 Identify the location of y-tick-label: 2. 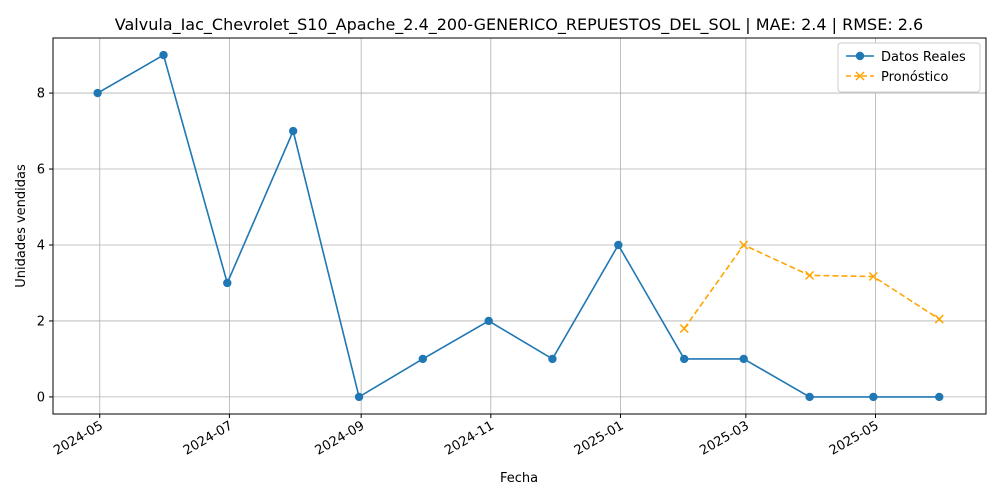
(41, 321).